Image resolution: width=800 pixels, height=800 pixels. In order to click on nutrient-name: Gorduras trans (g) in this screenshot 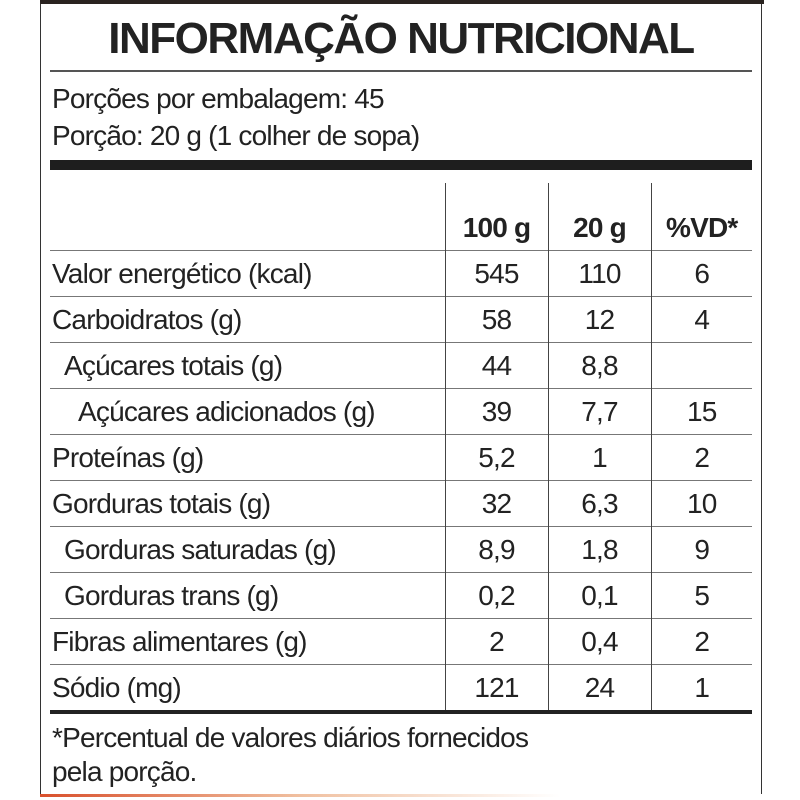, I will do `click(247, 595)`.